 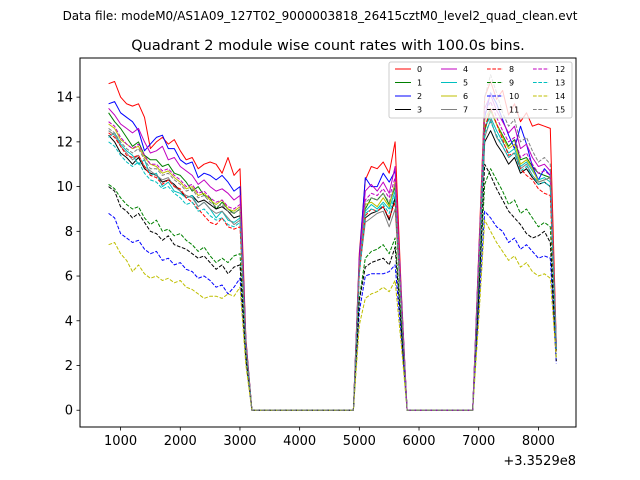 I want to click on legend-label: 8, so click(x=511, y=69).